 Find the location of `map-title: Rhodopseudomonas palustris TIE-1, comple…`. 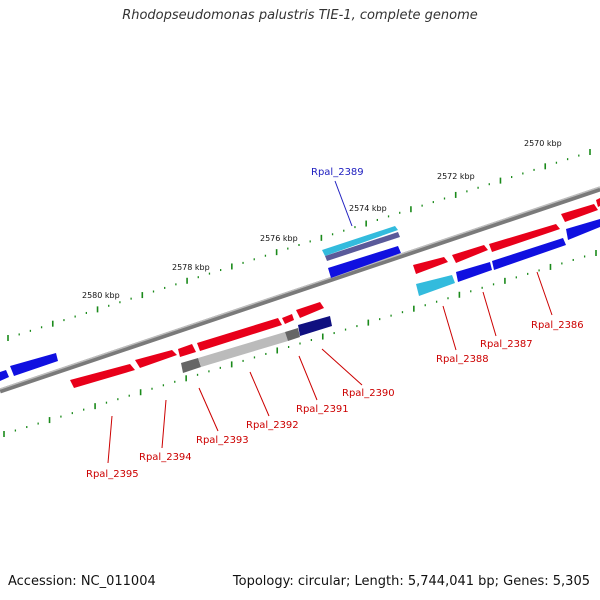

map-title: Rhodopseudomonas palustris TIE-1, comple… is located at coordinates (300, 15).